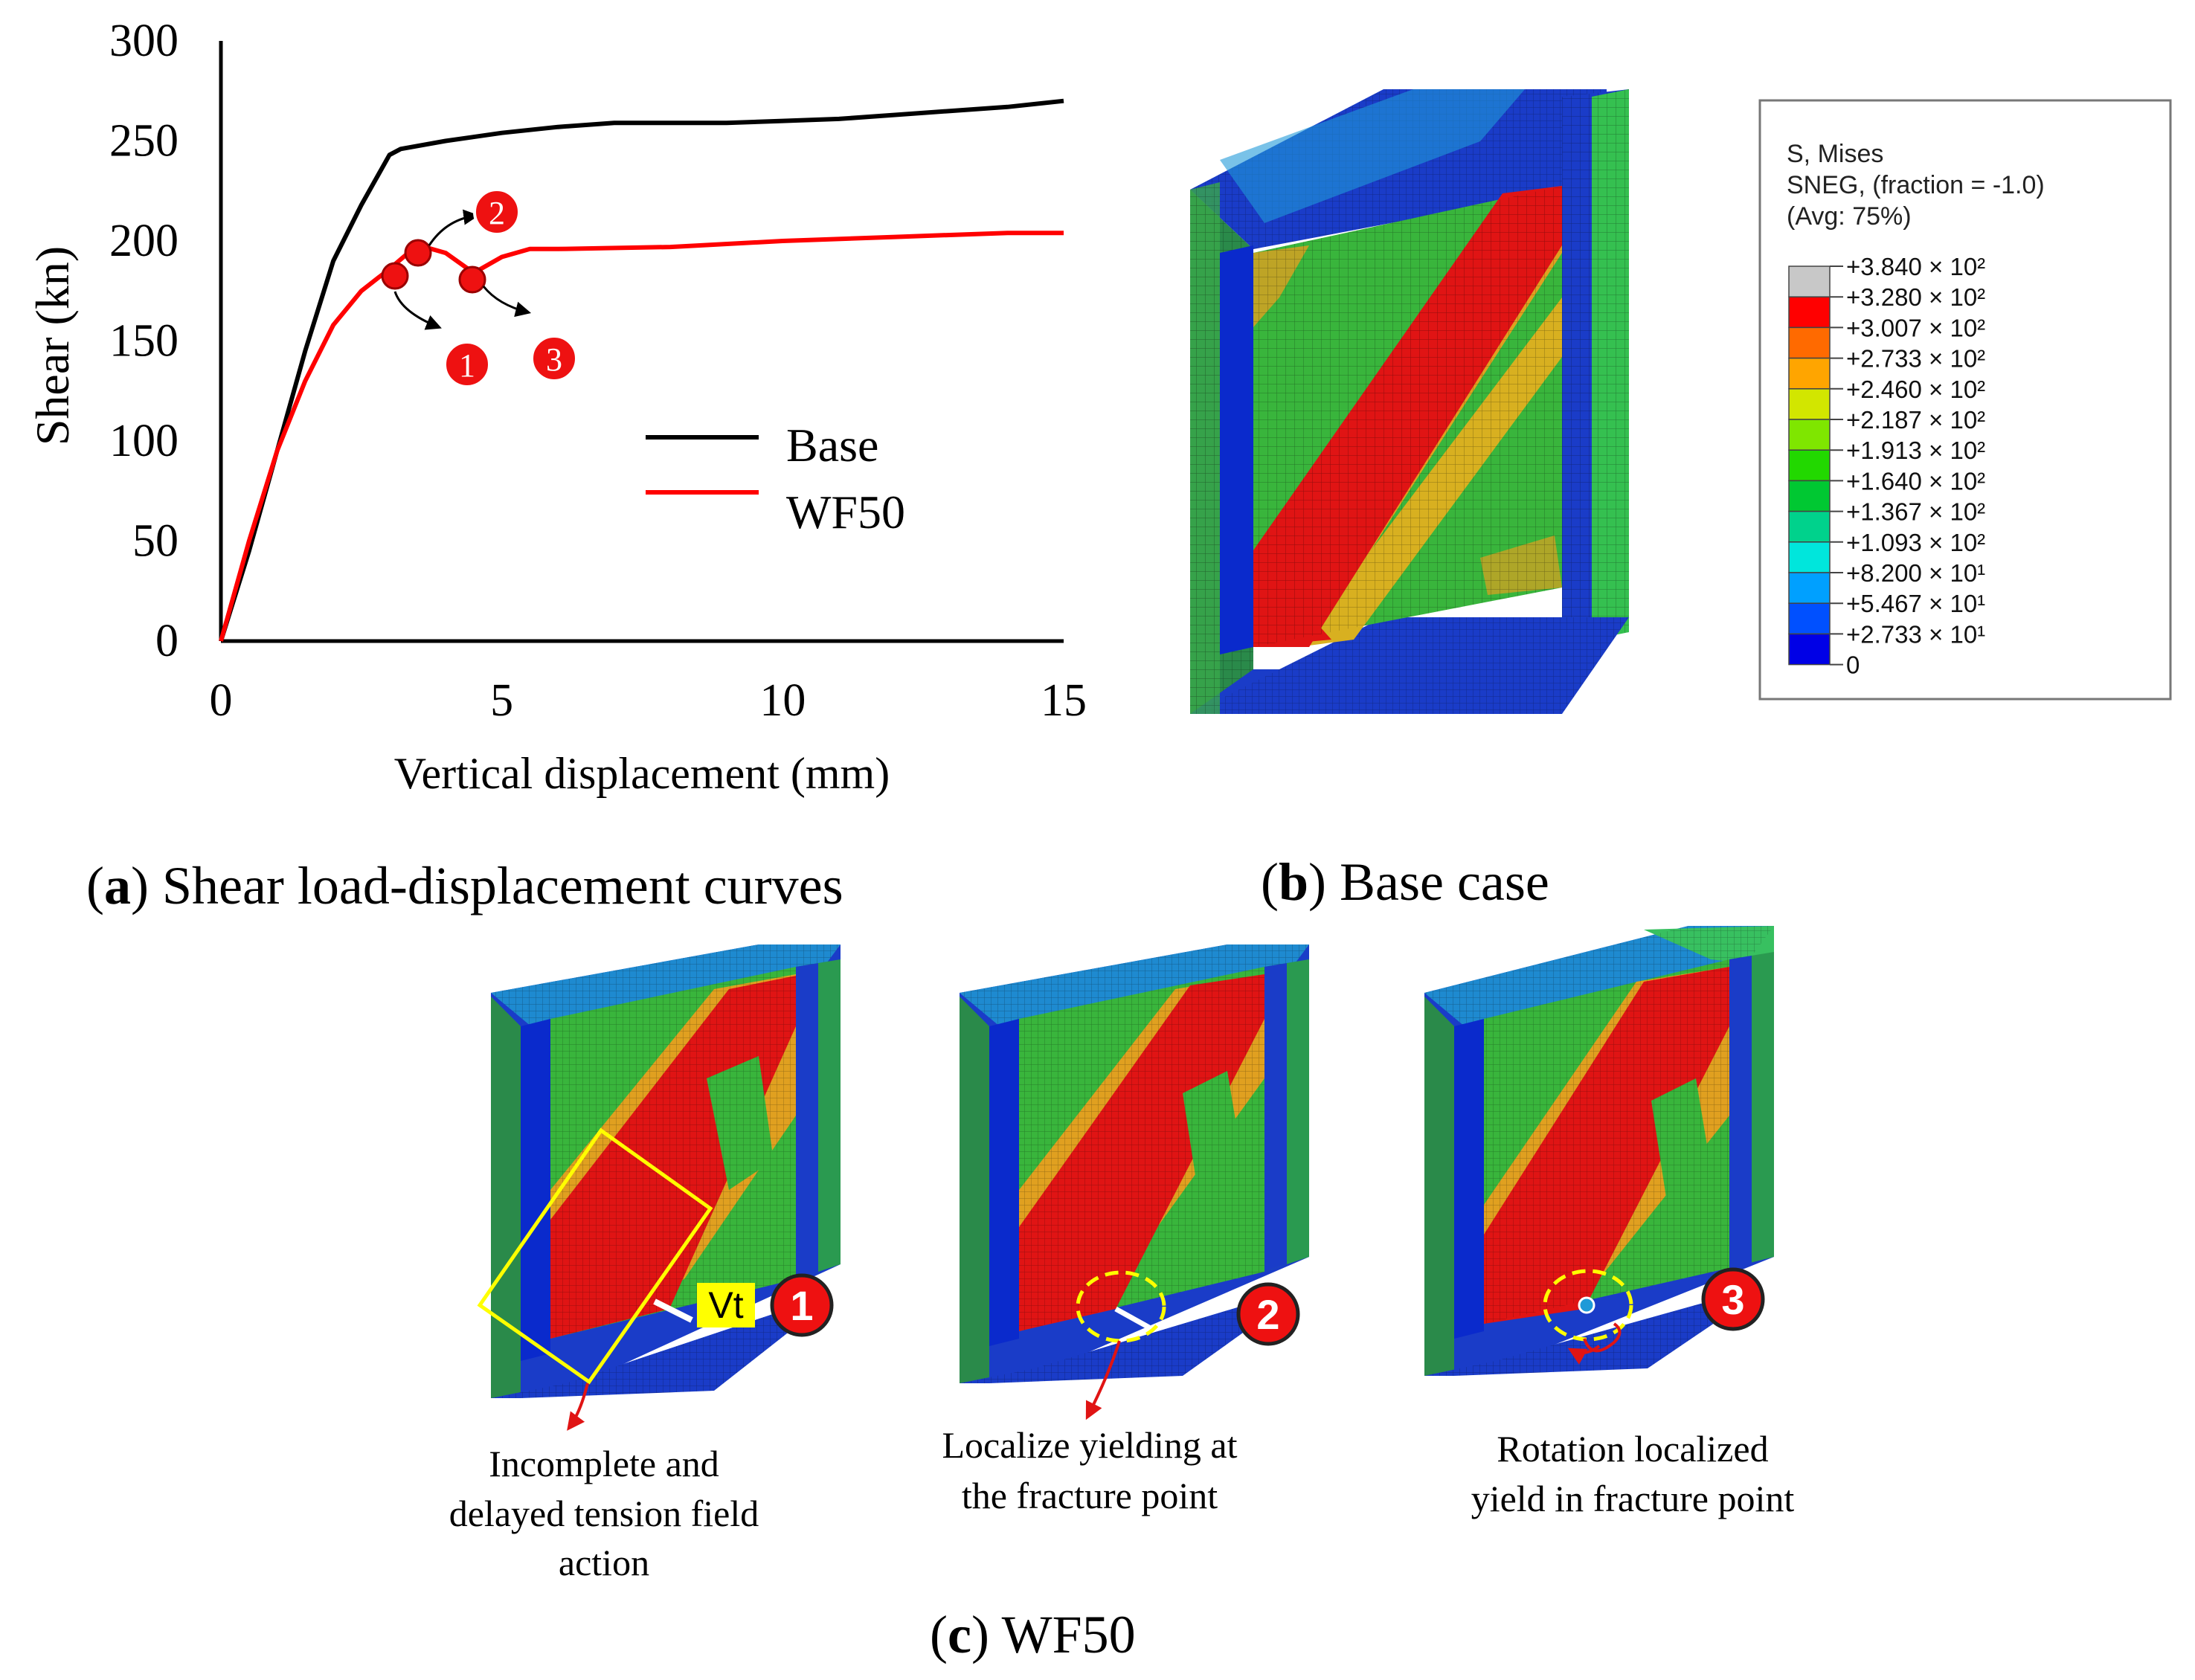  What do you see at coordinates (1849, 217) in the screenshot?
I see `contour-legend-title-3: (Avg: 75%)` at bounding box center [1849, 217].